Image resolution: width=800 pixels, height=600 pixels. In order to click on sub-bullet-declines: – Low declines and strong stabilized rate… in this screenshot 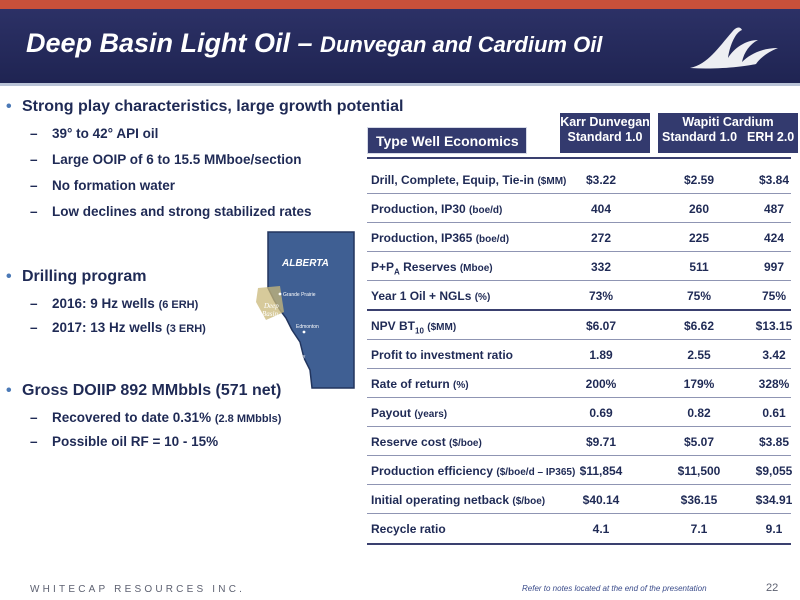, I will do `click(171, 211)`.